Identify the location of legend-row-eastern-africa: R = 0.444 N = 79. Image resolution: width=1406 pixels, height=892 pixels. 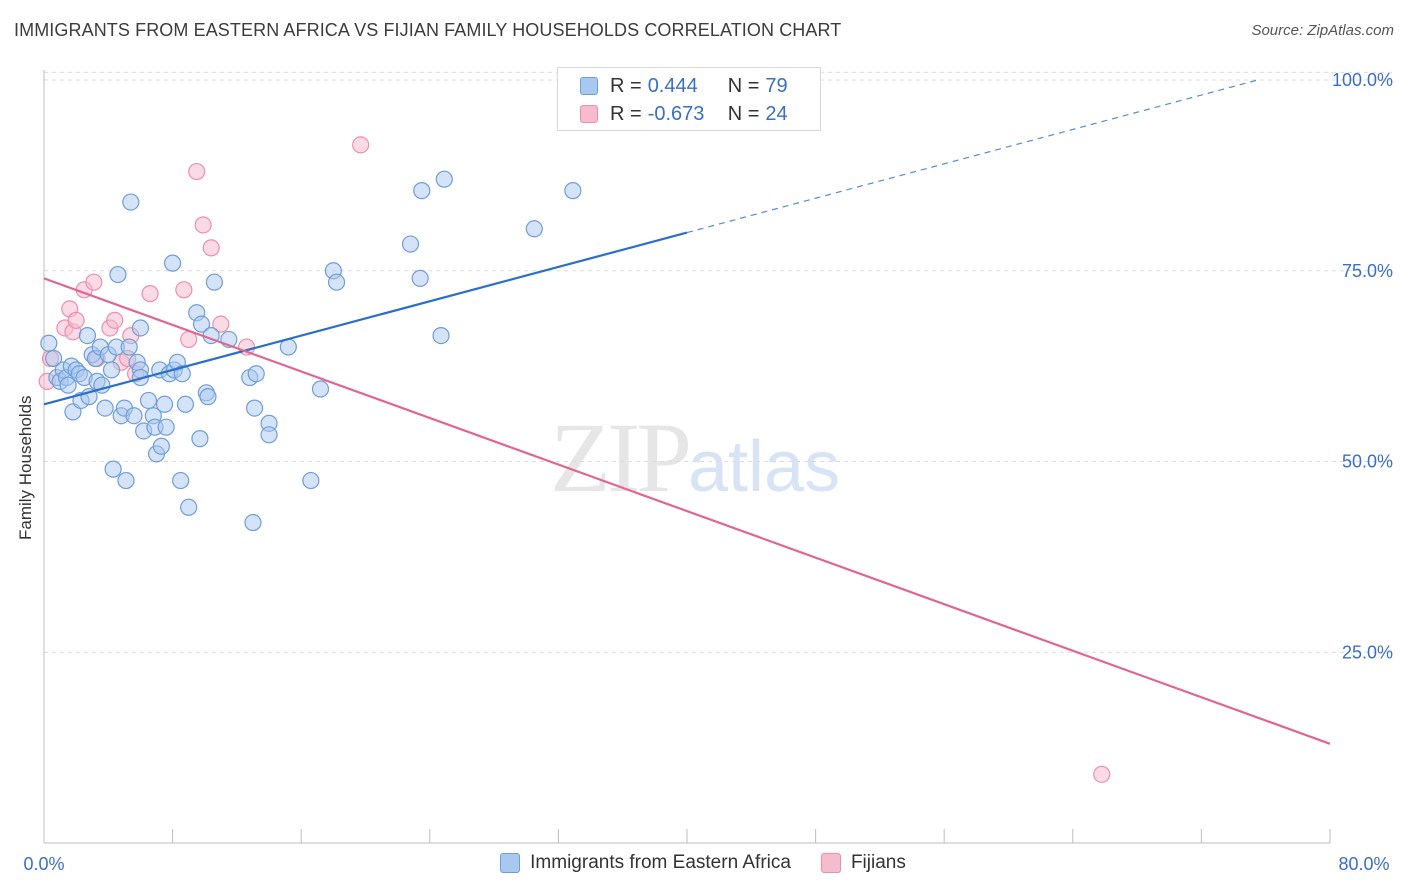
(684, 86).